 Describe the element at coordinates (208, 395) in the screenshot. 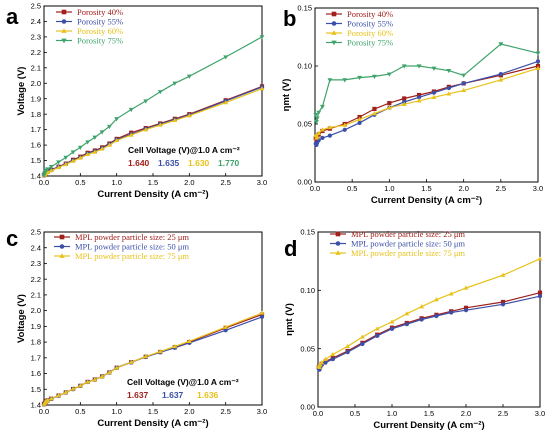

I see `annotation-value: 1.636` at that location.